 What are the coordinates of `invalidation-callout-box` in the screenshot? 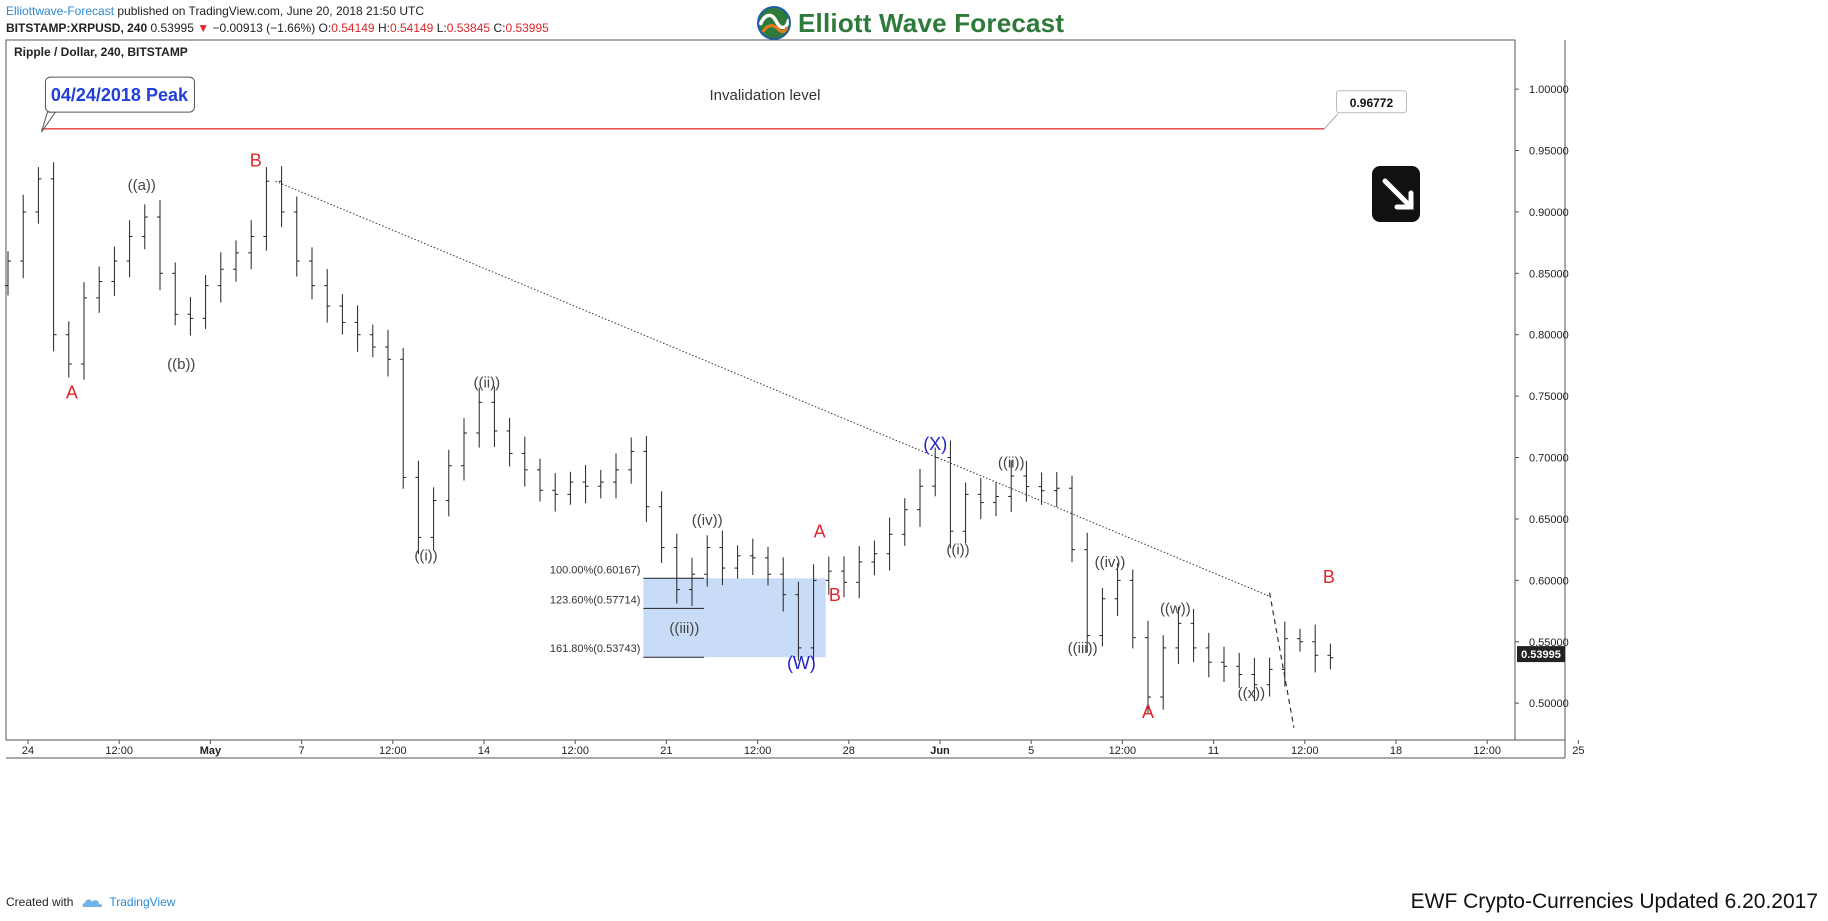 It's located at (1371, 102).